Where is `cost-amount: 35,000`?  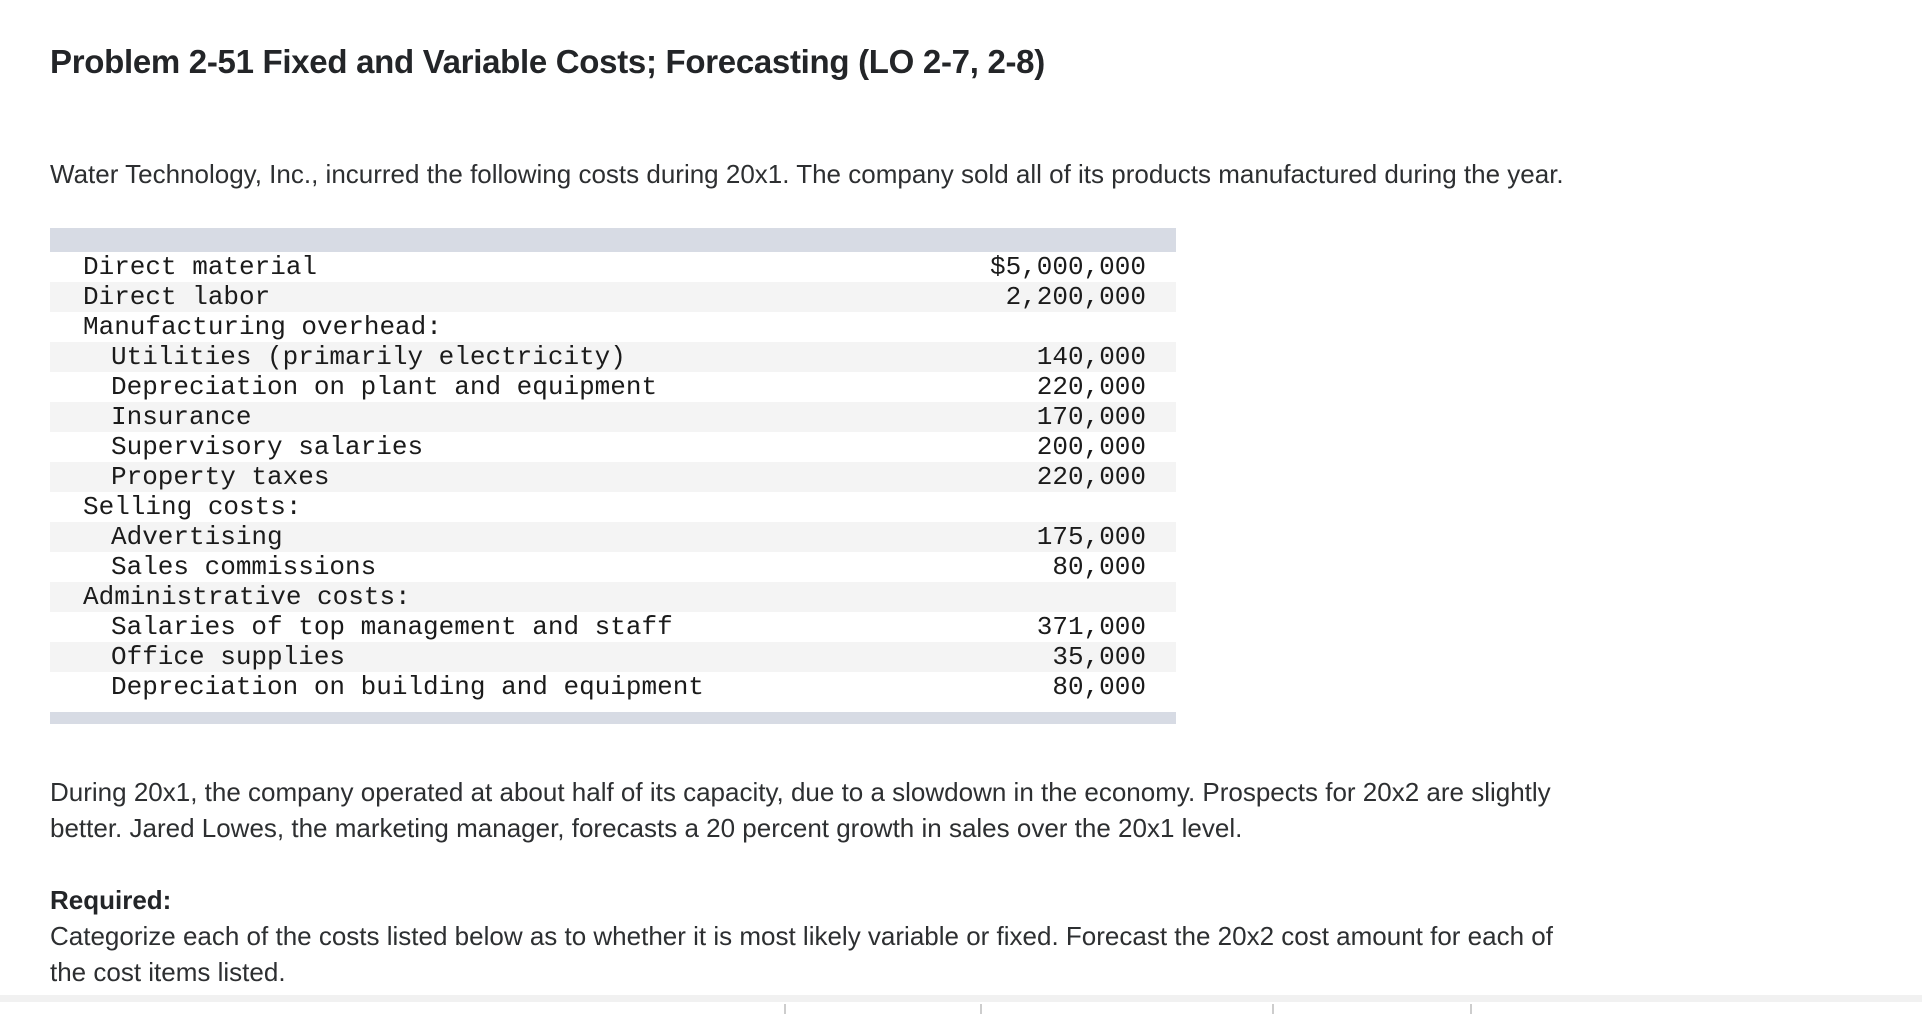 cost-amount: 35,000 is located at coordinates (1099, 656).